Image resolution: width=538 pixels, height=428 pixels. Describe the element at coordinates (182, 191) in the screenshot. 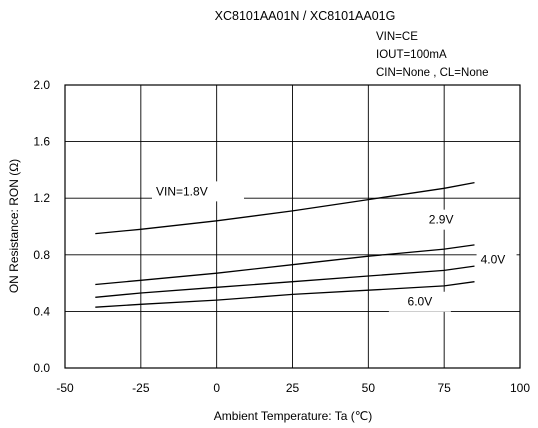

I see `series-label-1: VIN=1.8V` at that location.